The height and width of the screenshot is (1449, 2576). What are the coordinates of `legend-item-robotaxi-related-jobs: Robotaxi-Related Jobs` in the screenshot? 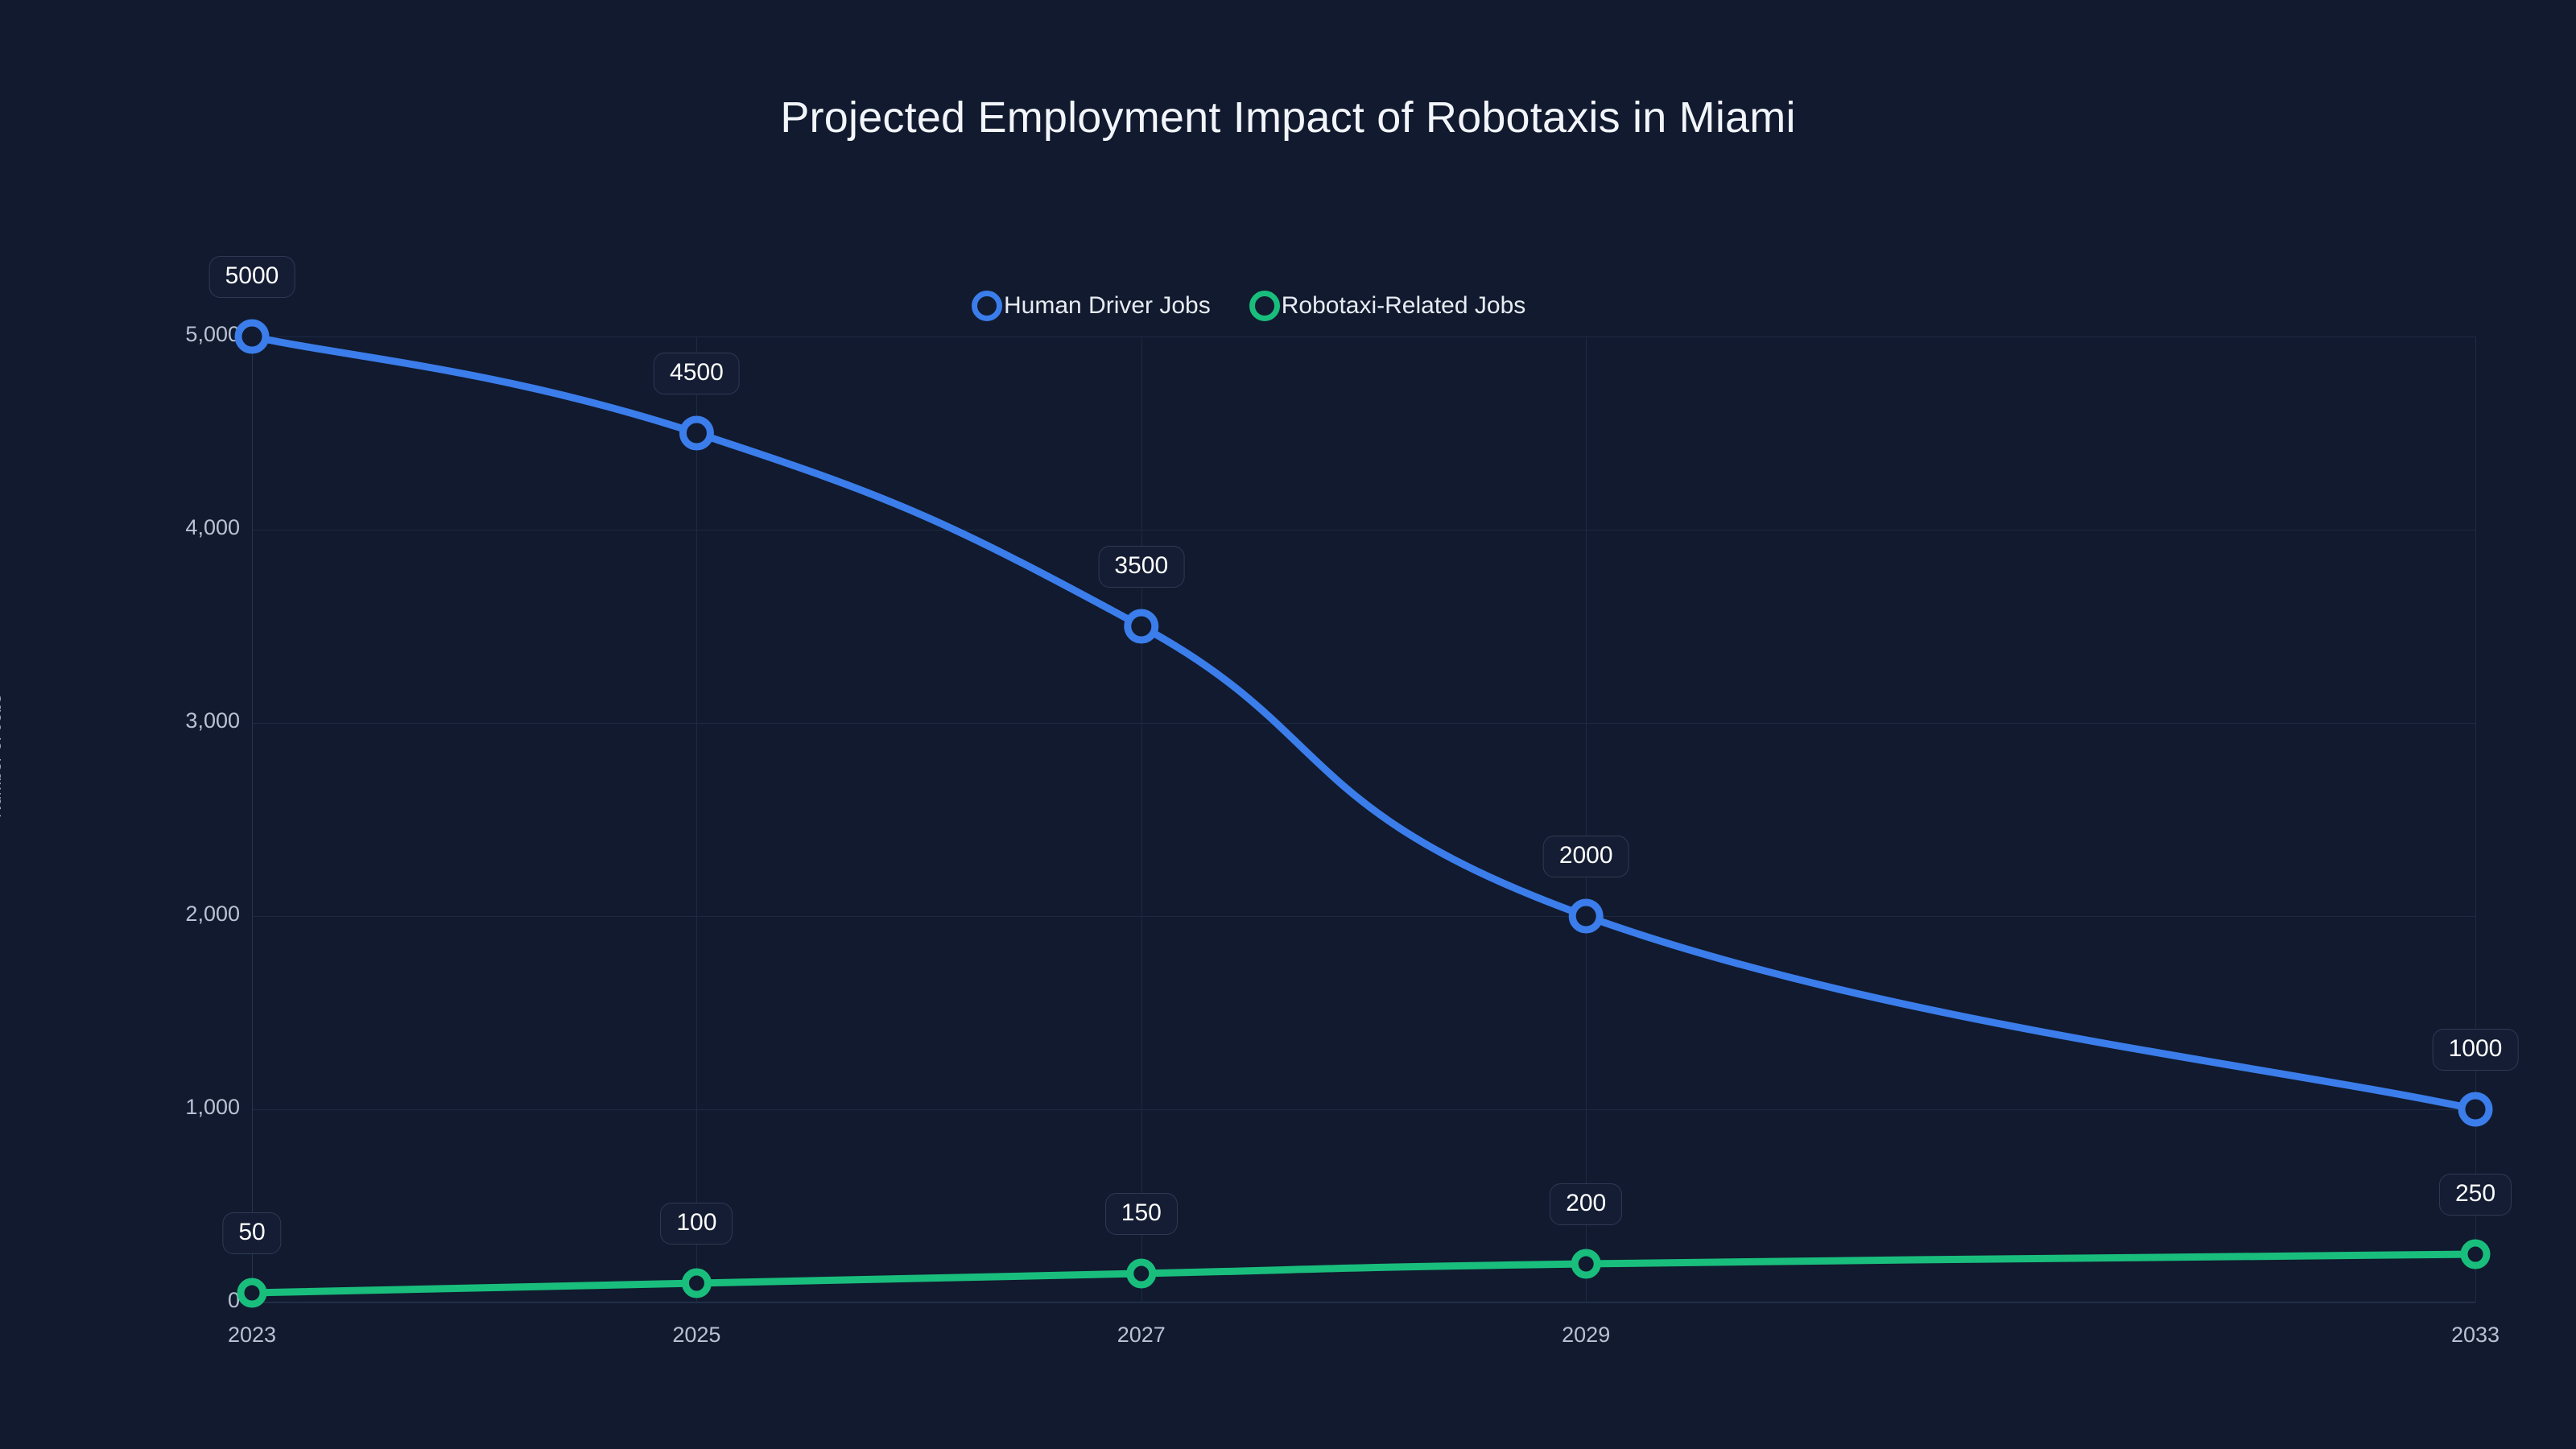 It's located at (1387, 306).